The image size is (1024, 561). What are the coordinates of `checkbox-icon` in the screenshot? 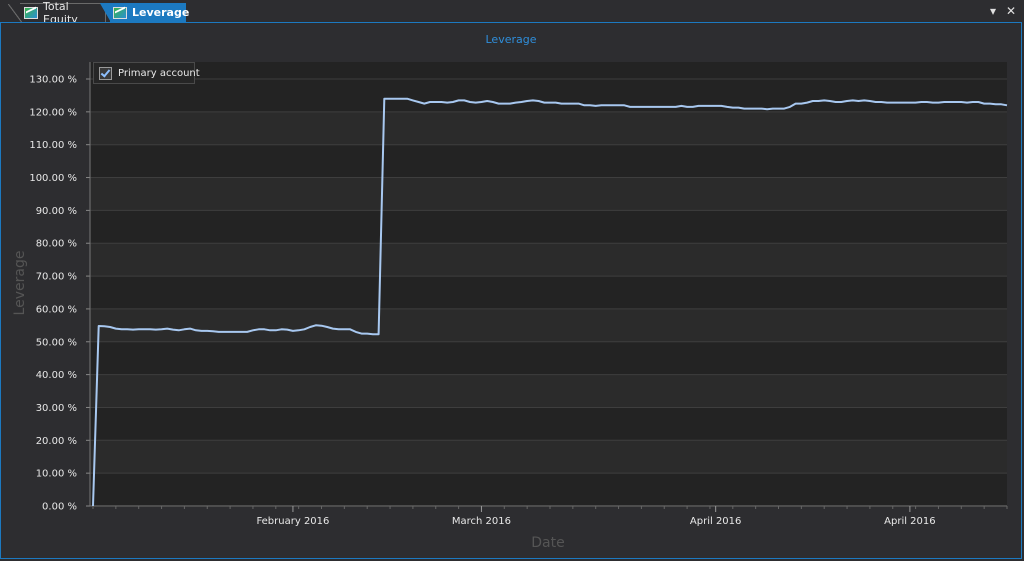 It's located at (105, 73).